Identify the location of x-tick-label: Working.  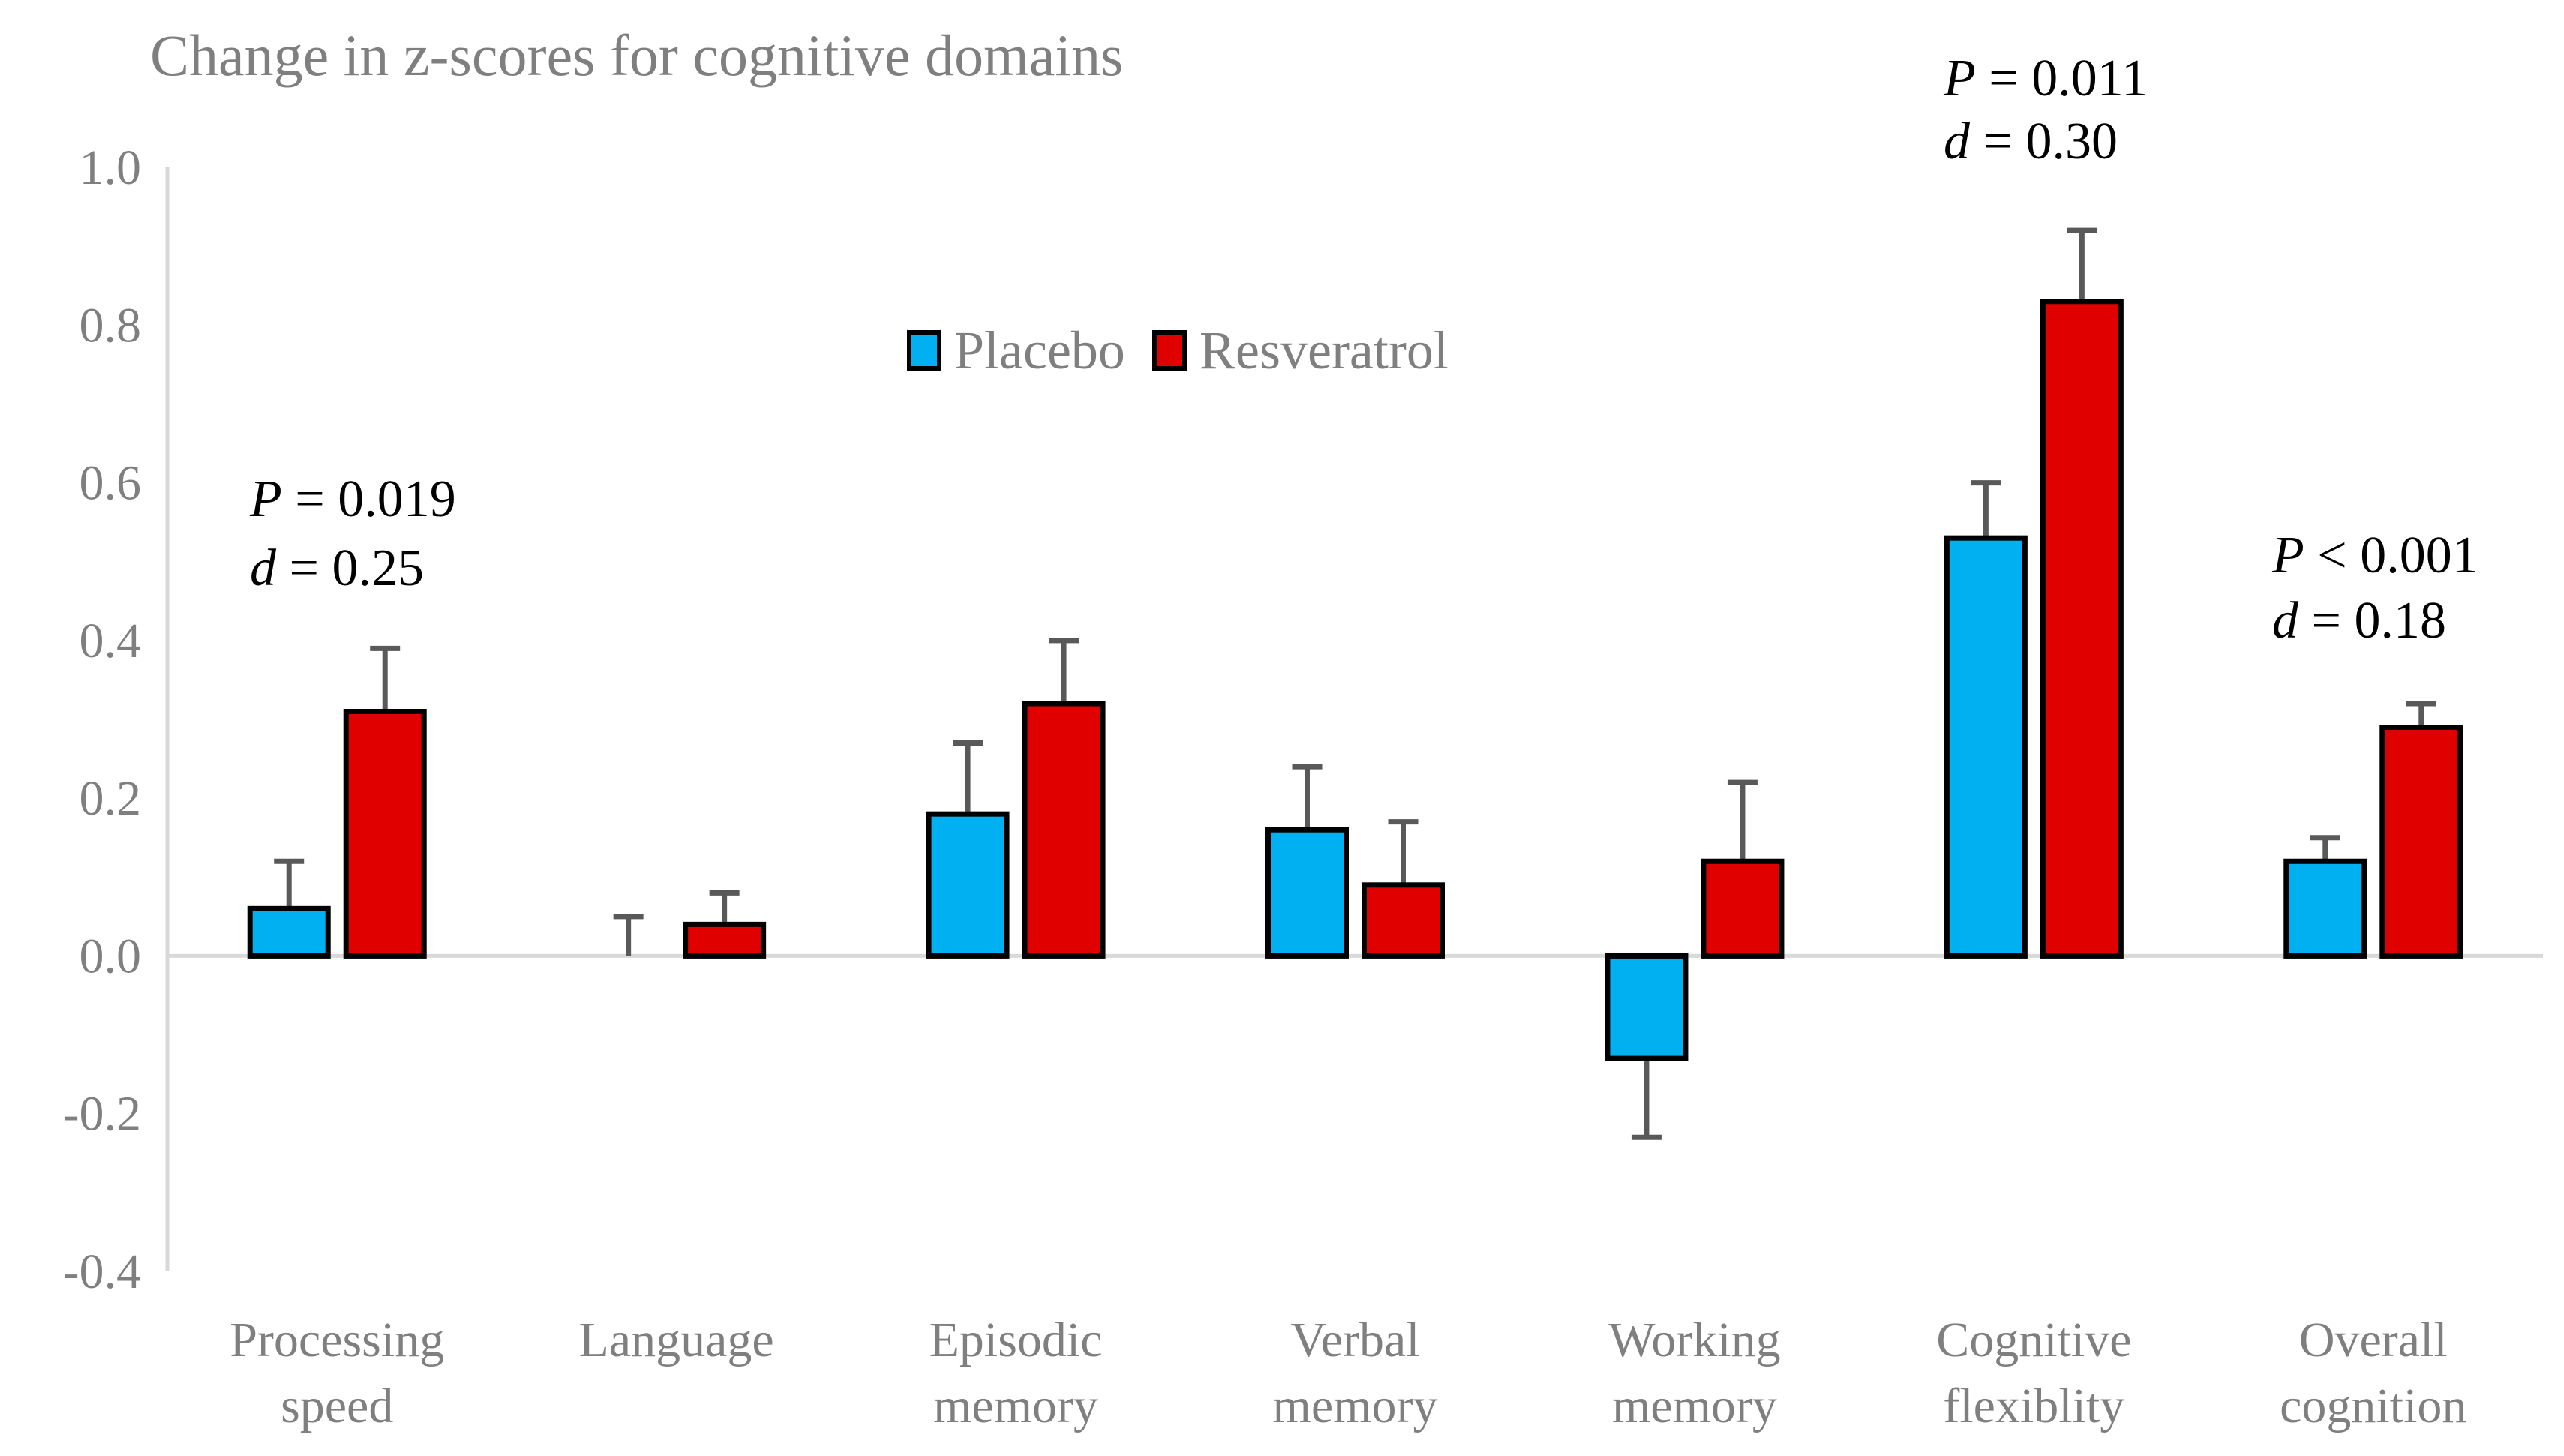
(1694, 1340).